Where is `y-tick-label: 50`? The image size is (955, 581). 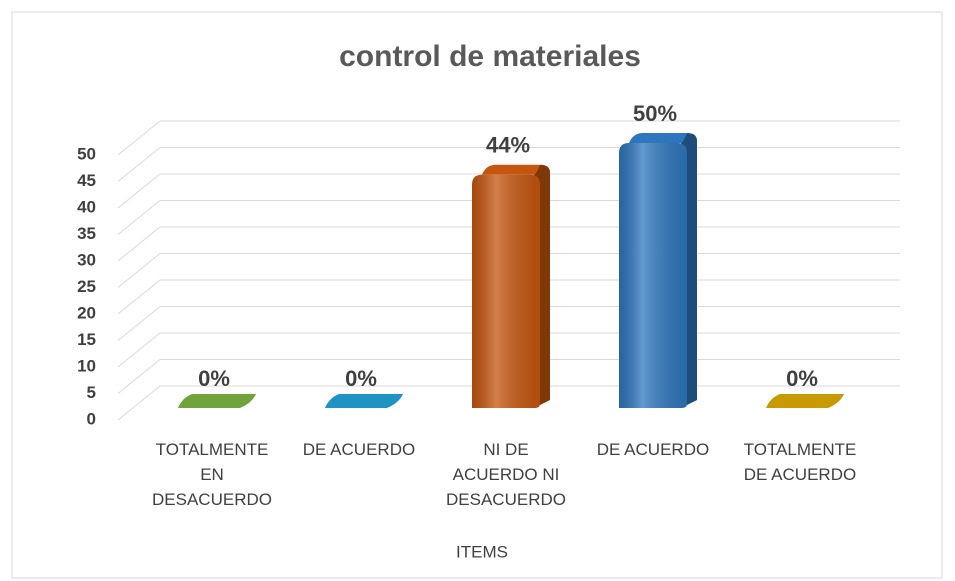 y-tick-label: 50 is located at coordinates (86, 153).